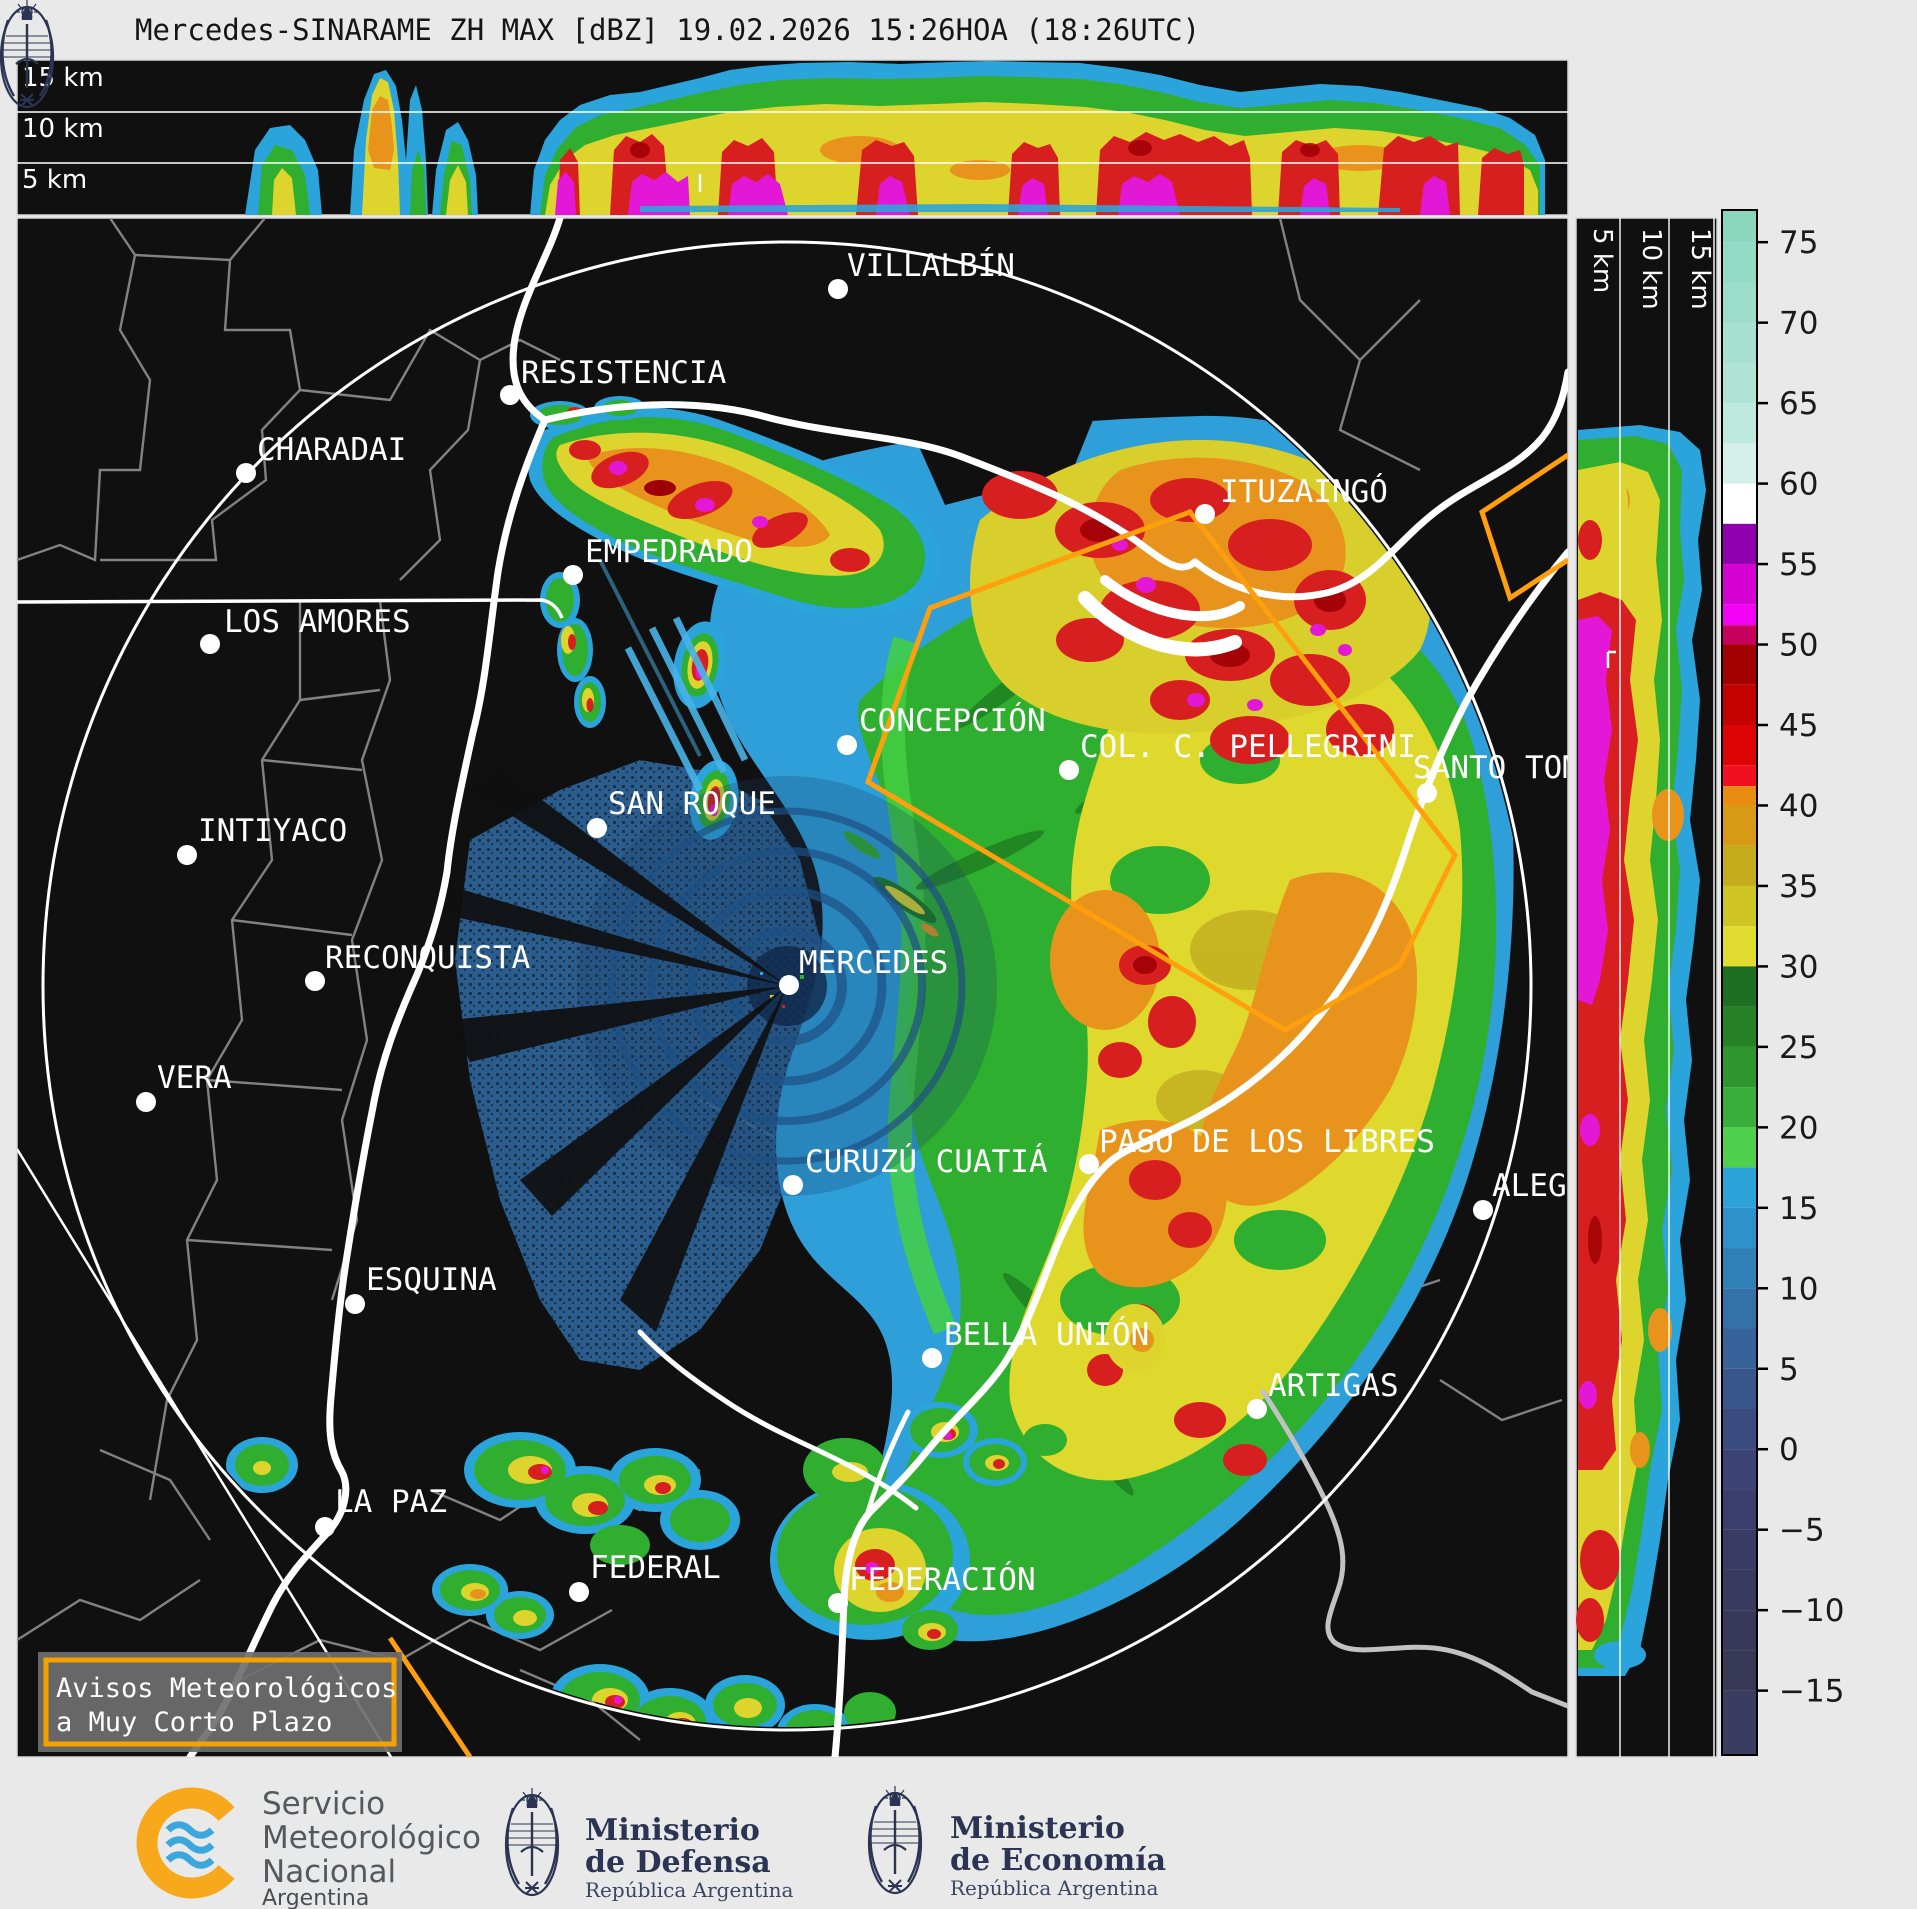 The height and width of the screenshot is (1909, 1917). I want to click on city-label: LA PAZ, so click(391, 1502).